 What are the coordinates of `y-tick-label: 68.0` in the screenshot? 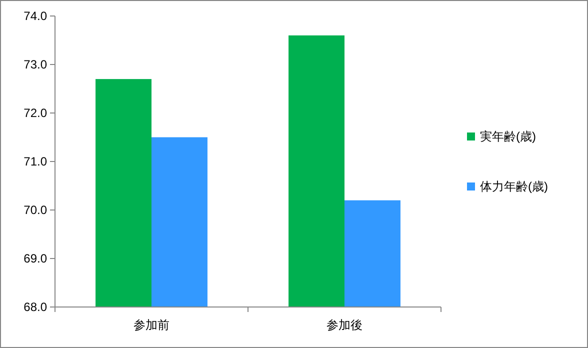 It's located at (36, 307).